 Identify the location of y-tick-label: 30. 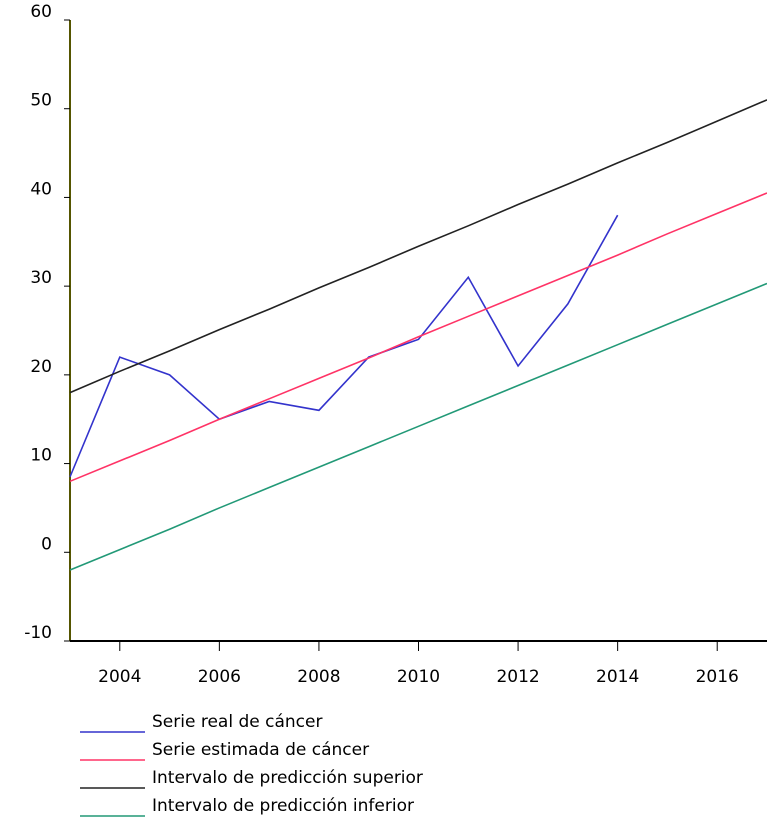
(41, 278).